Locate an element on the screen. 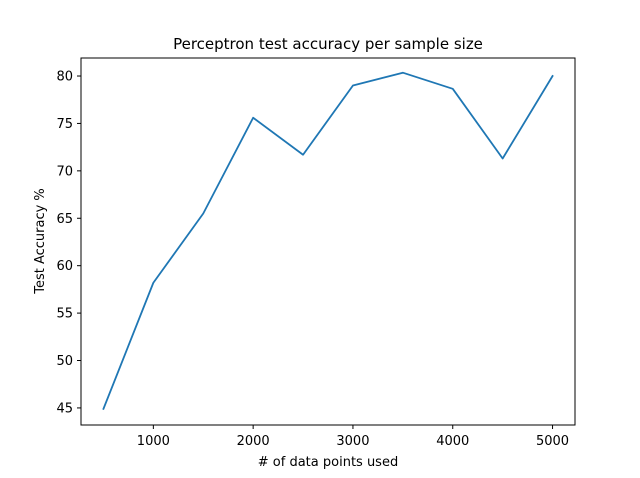 The image size is (640, 478). x-tick-label: 2000 is located at coordinates (253, 441).